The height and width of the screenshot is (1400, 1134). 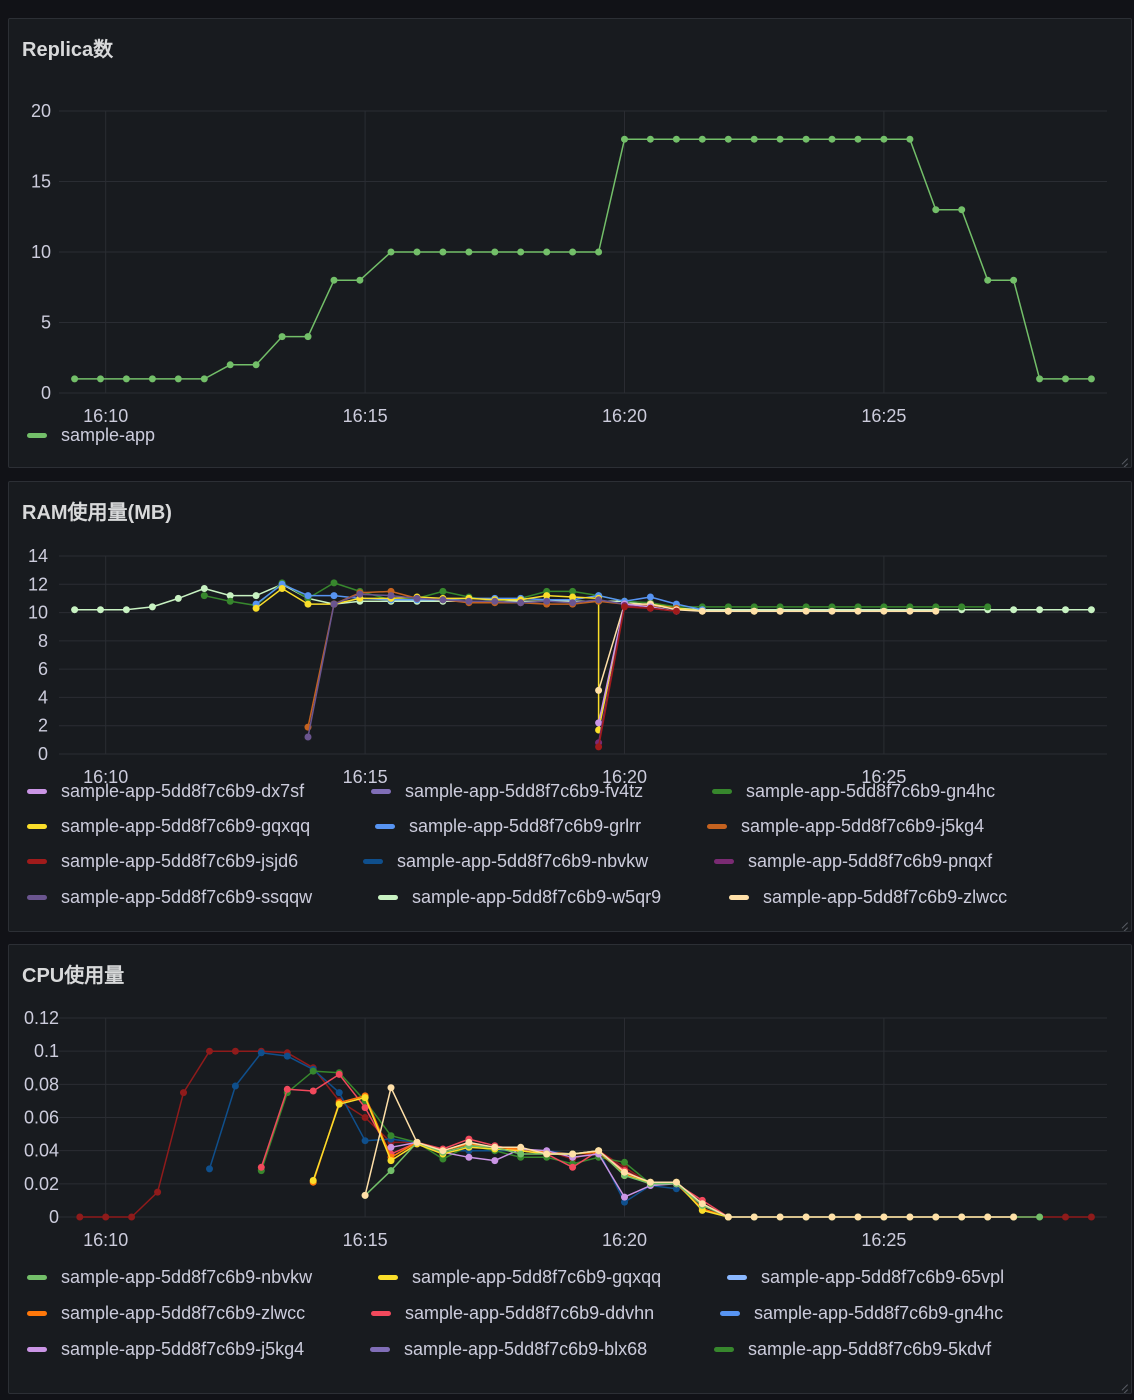 I want to click on grid, so click(x=583, y=655).